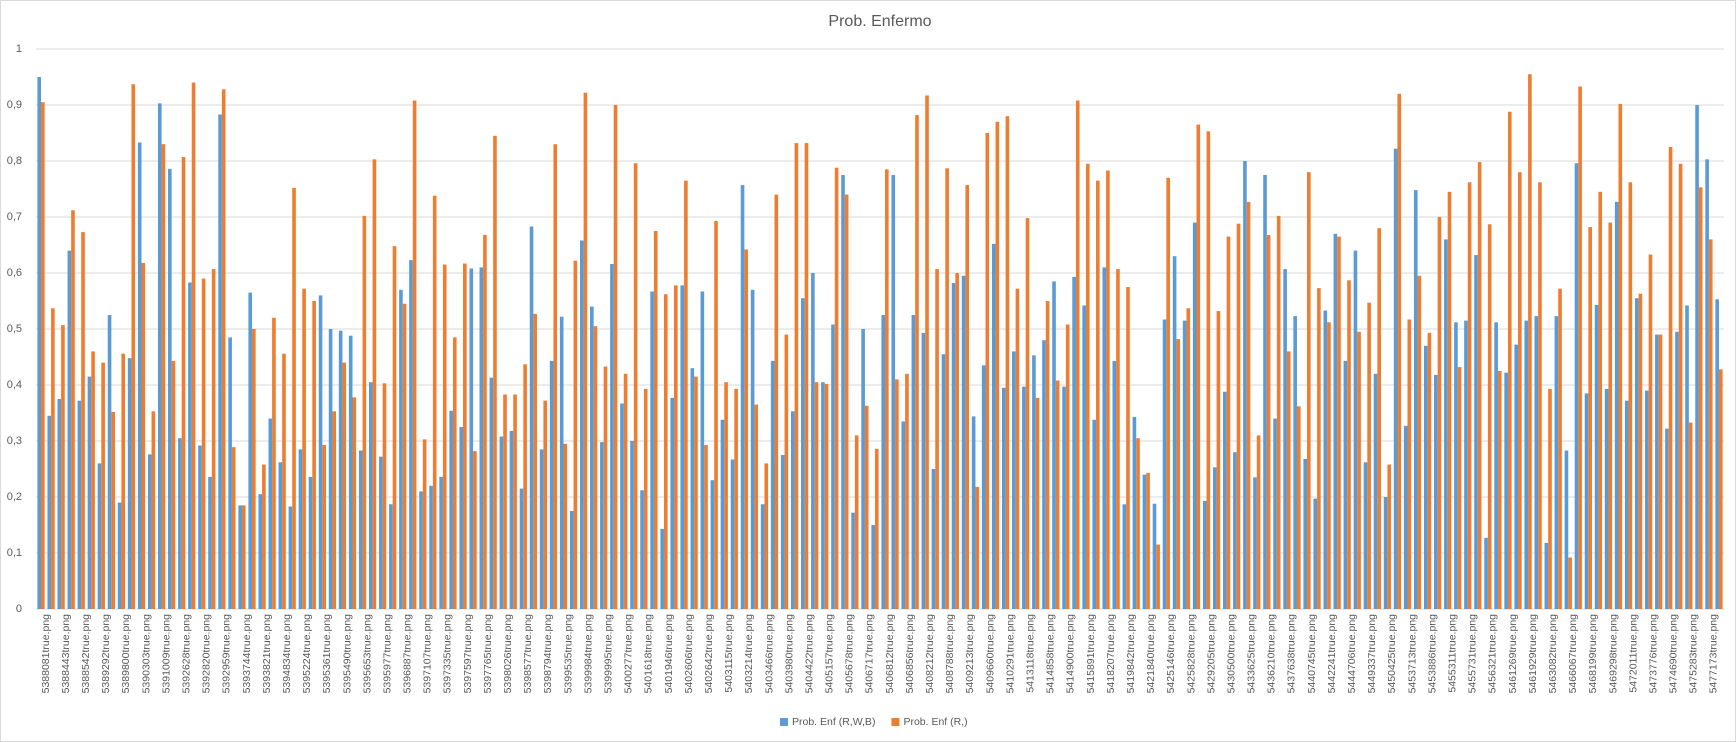 The height and width of the screenshot is (742, 1736). What do you see at coordinates (1352, 654) in the screenshot?
I see `x-tick-label: 5444706true.png` at bounding box center [1352, 654].